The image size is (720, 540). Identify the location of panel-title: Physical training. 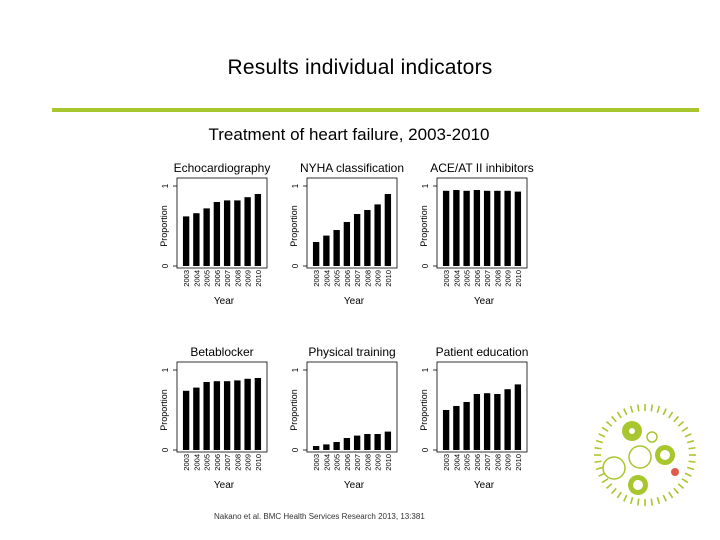
(351, 352).